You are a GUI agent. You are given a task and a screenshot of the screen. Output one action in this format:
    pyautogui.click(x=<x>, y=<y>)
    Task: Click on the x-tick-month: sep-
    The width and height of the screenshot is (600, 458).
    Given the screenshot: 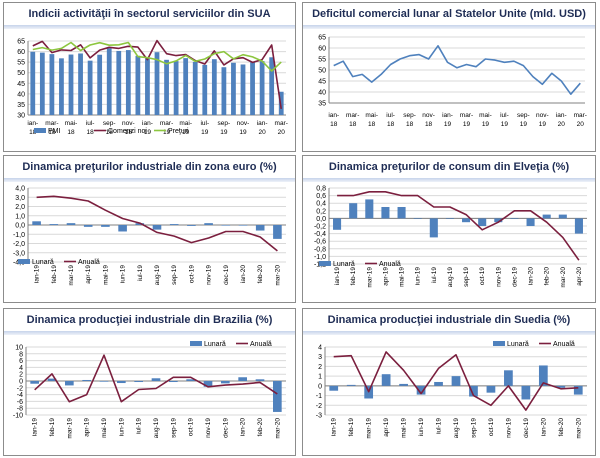 What is the action you would take?
    pyautogui.click(x=224, y=123)
    